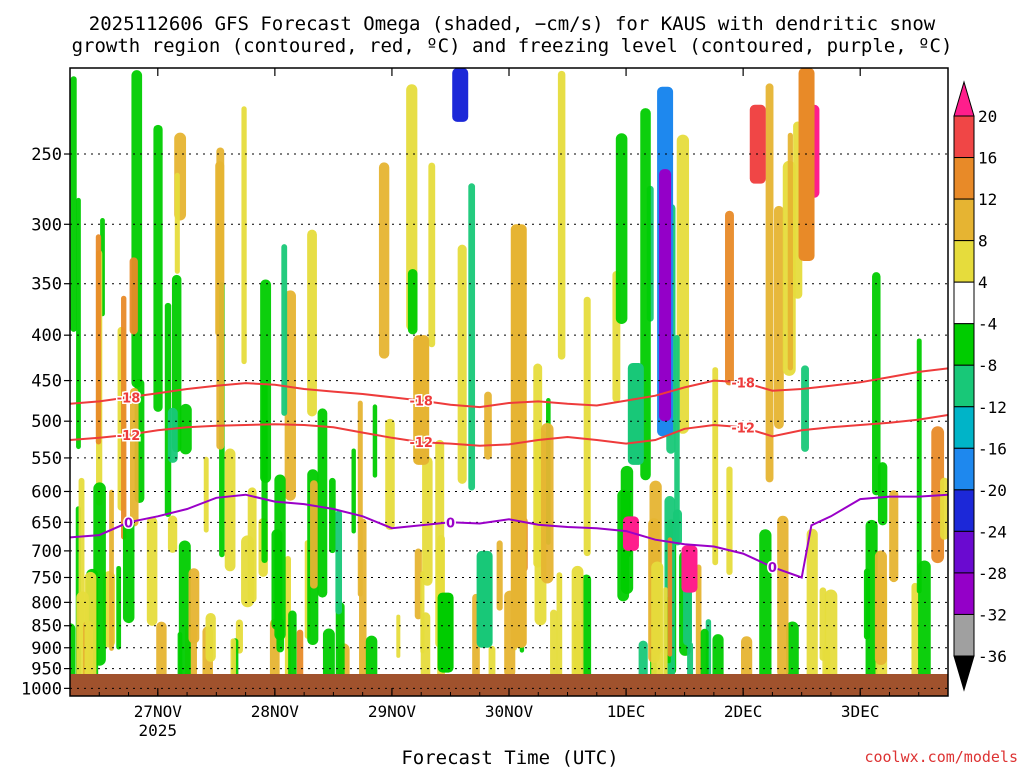  Describe the element at coordinates (509, 388) in the screenshot. I see `contour-m18` at that location.